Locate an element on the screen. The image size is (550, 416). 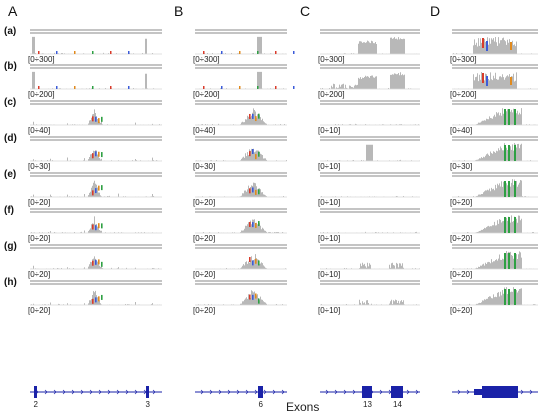
panel-letter-c: C is located at coordinates (305, 11).